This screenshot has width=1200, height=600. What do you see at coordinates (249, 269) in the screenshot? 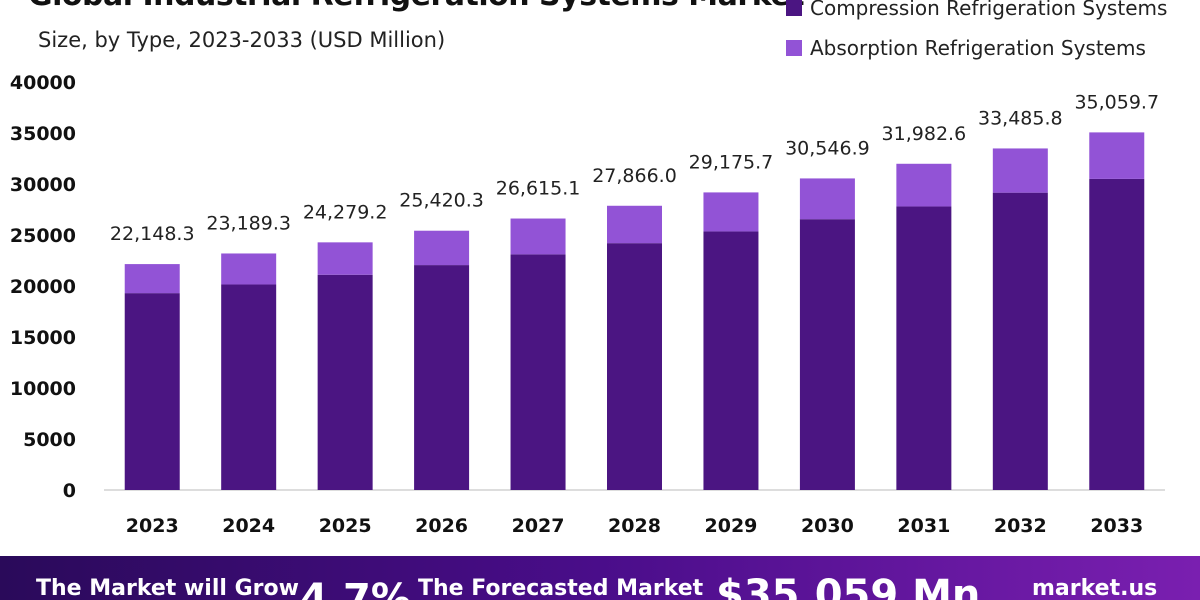
I see `bar-absorption-2024` at bounding box center [249, 269].